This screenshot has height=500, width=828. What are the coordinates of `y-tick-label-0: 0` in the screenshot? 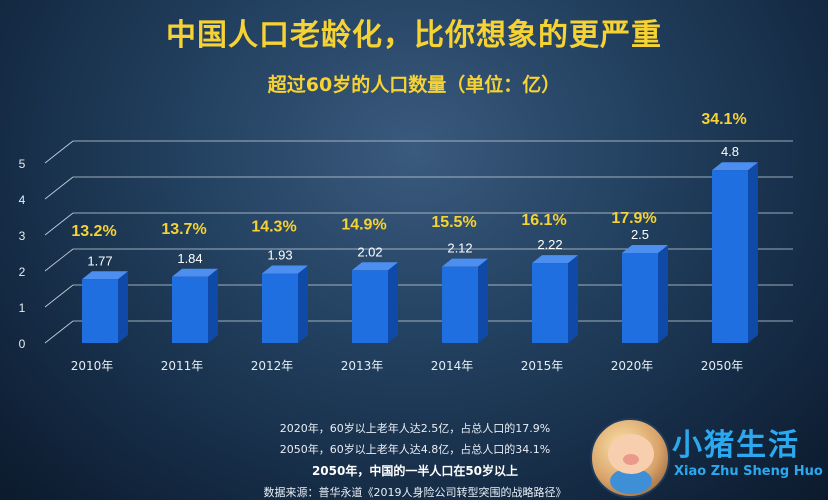 It's located at (22, 344).